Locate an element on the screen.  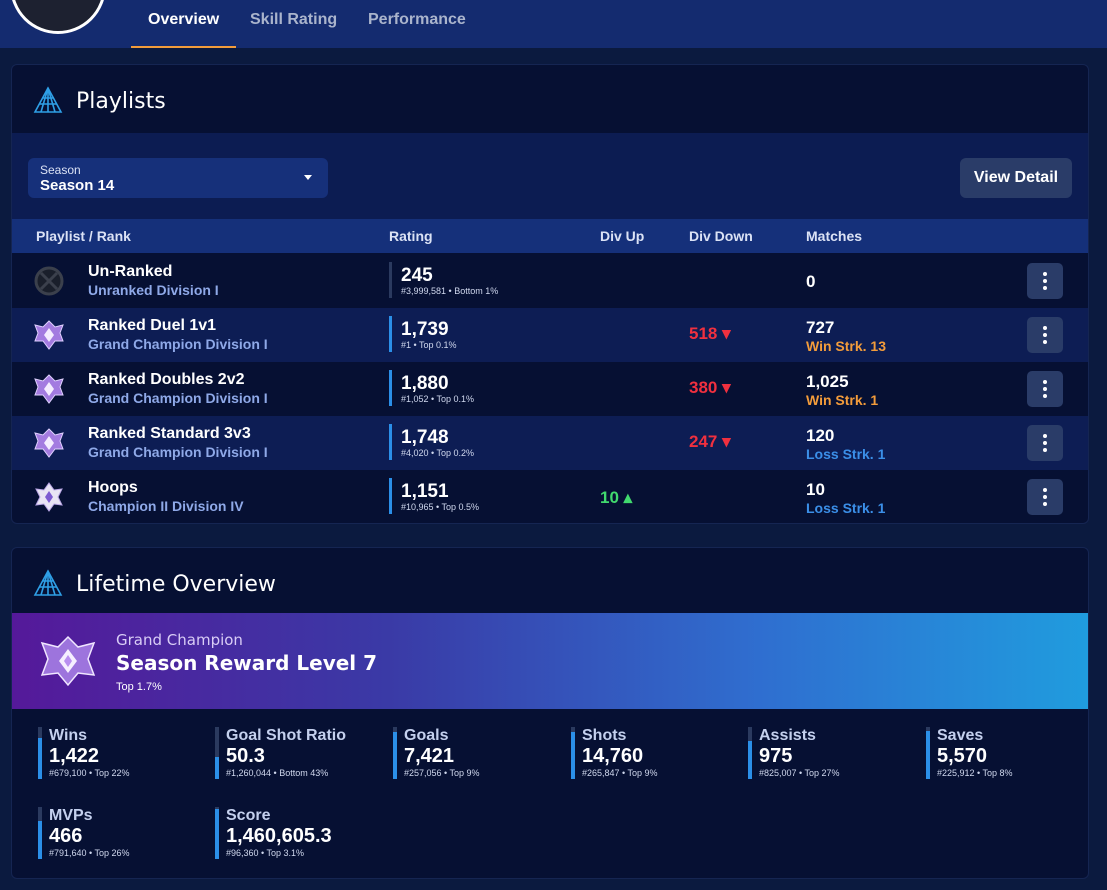
stat-label: Goal Shot Ratio is located at coordinates (286, 735).